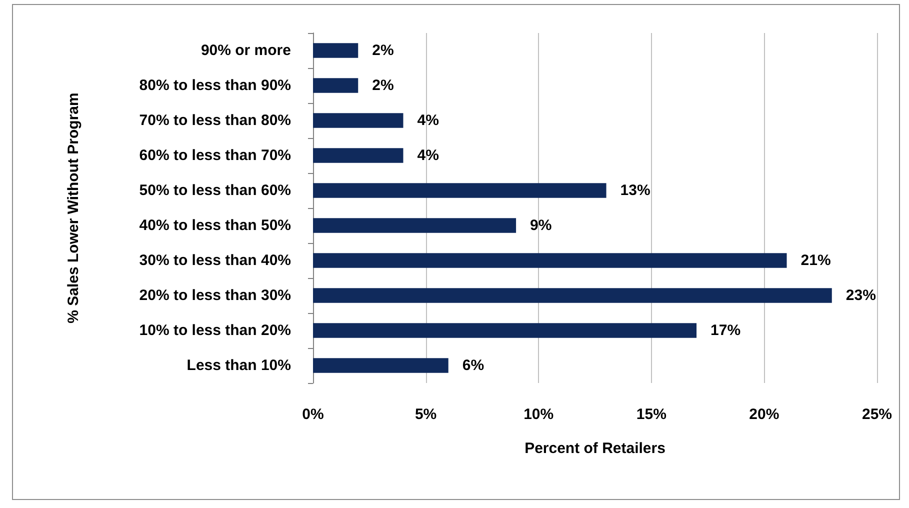  Describe the element at coordinates (815, 260) in the screenshot. I see `data-label: 21%` at that location.